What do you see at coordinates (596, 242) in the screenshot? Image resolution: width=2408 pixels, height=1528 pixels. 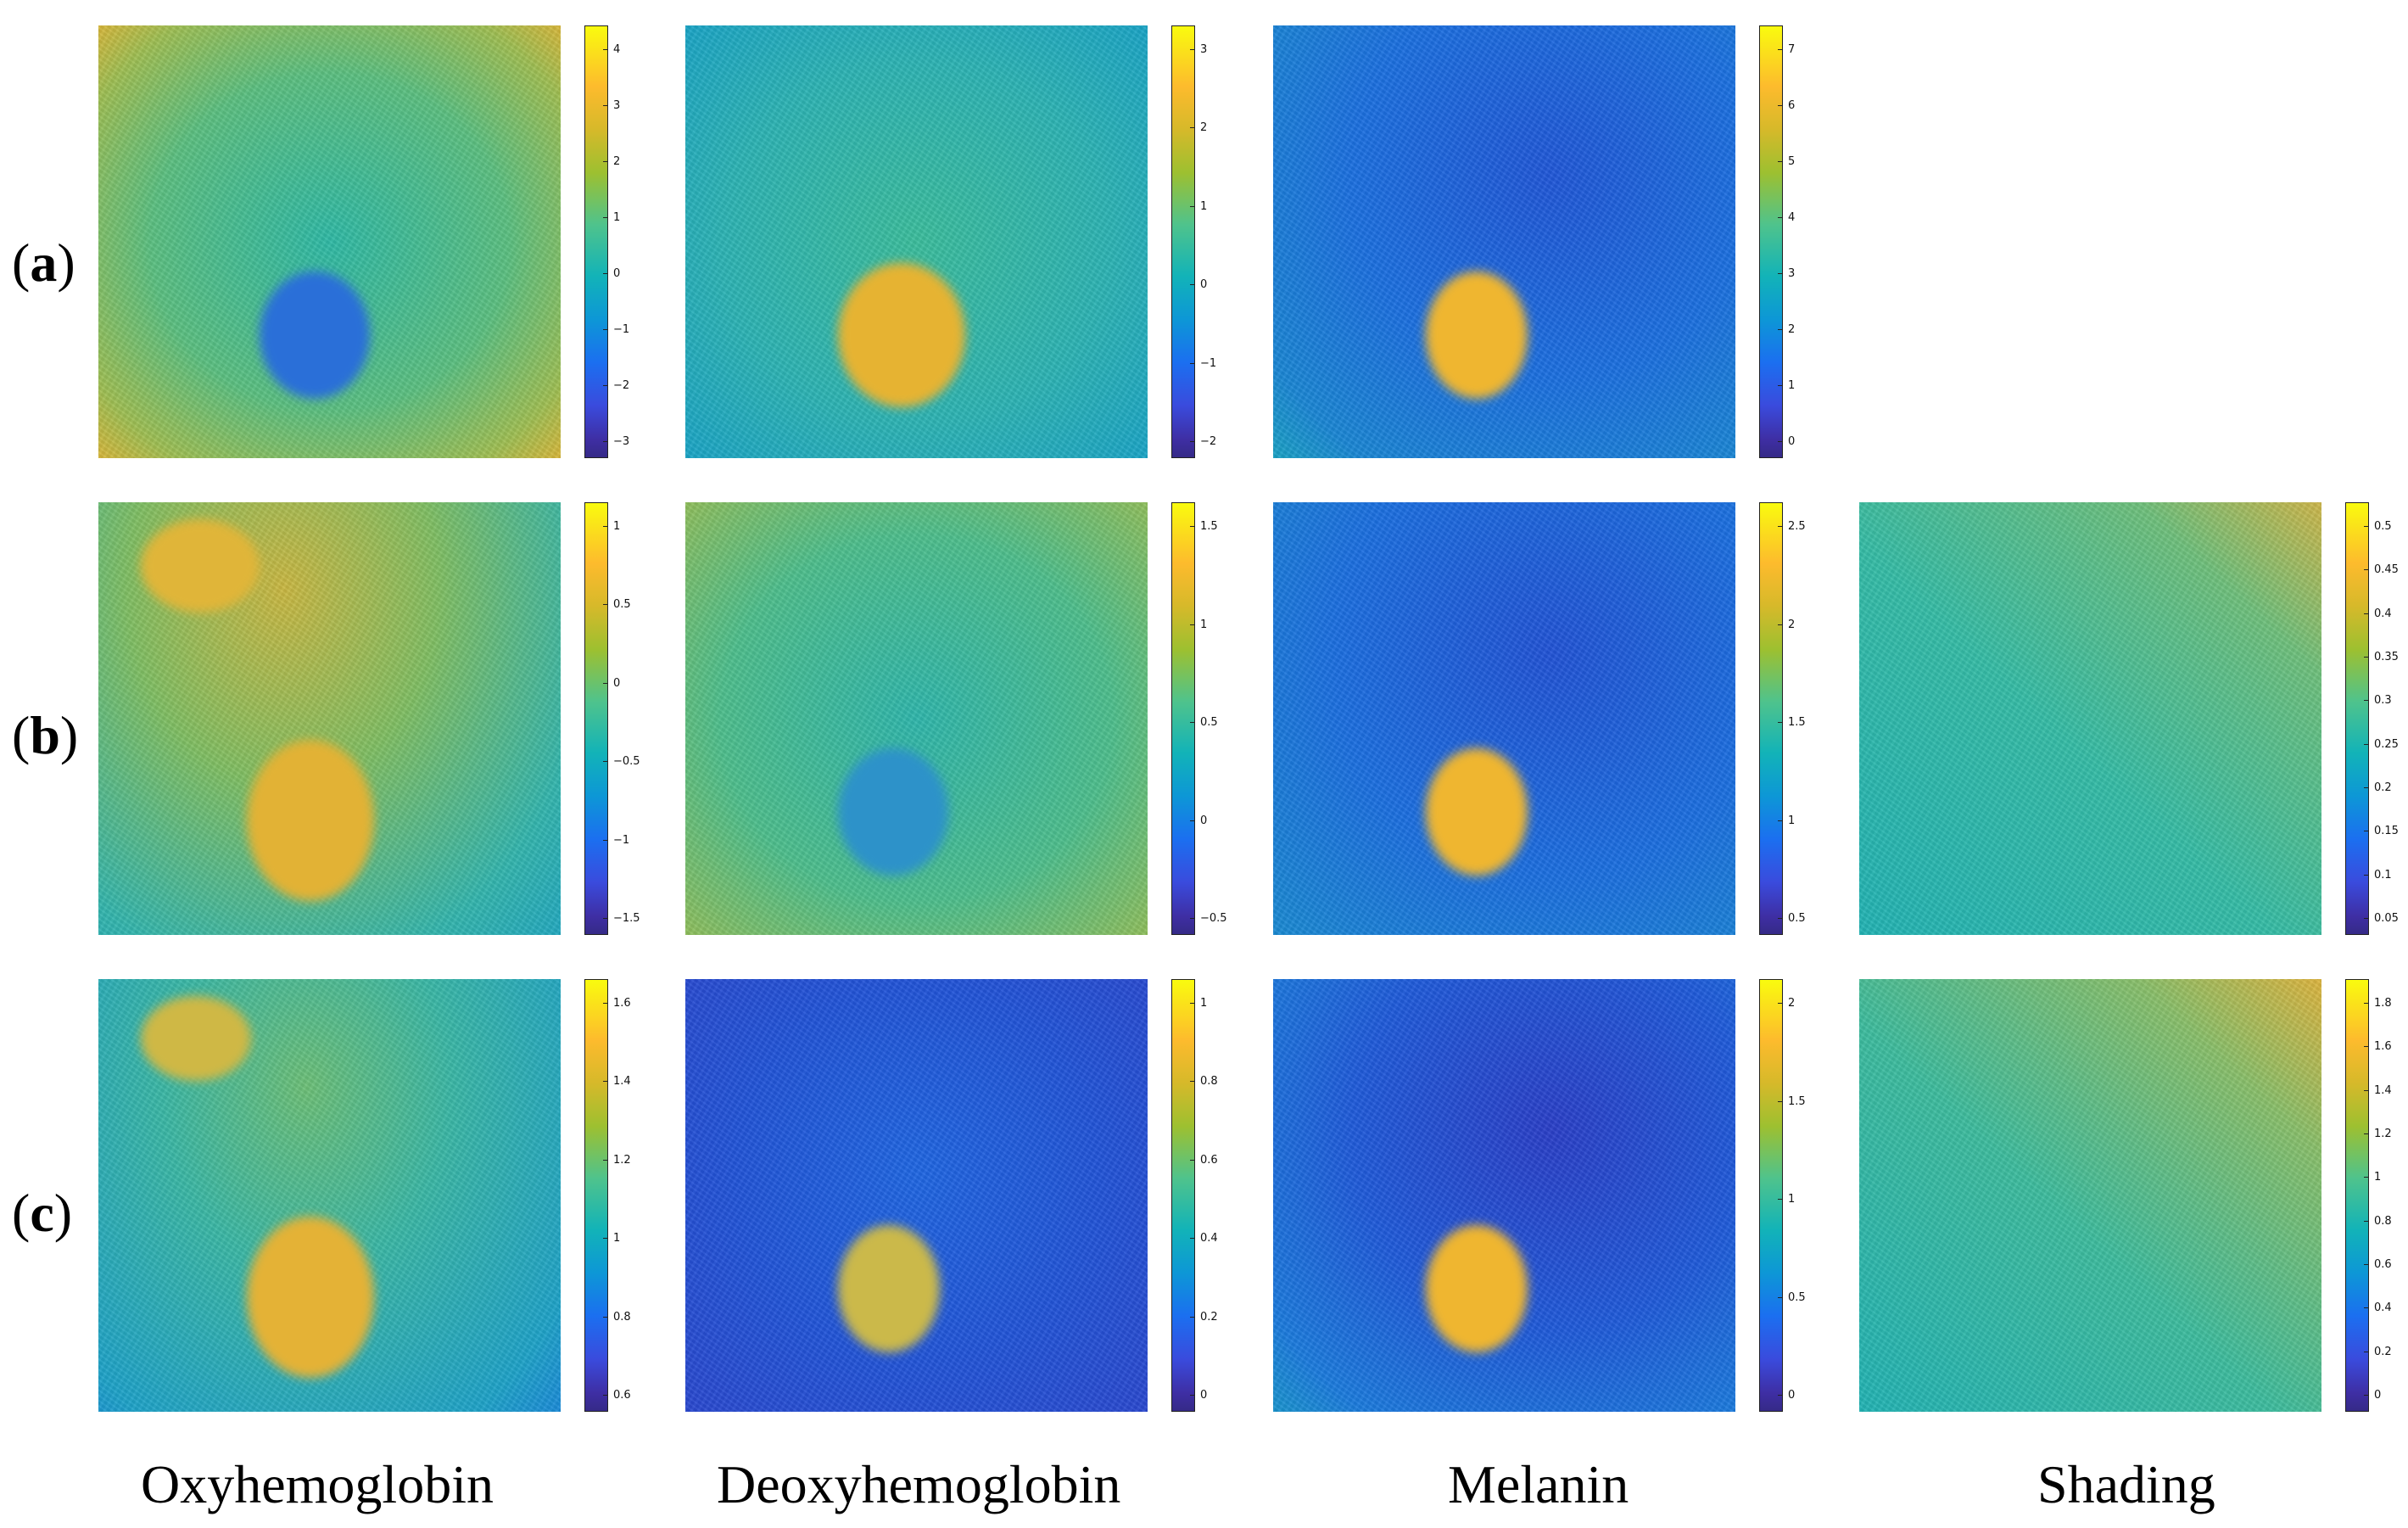 I see `colorbar-a-oxy` at bounding box center [596, 242].